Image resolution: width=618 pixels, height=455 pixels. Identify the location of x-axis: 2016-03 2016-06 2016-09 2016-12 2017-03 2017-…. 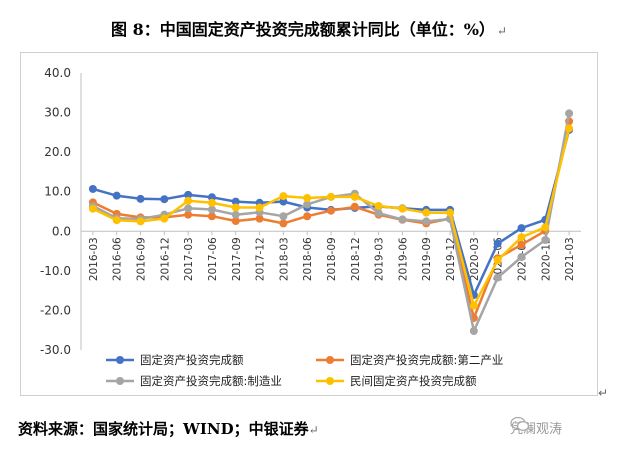
(331, 255).